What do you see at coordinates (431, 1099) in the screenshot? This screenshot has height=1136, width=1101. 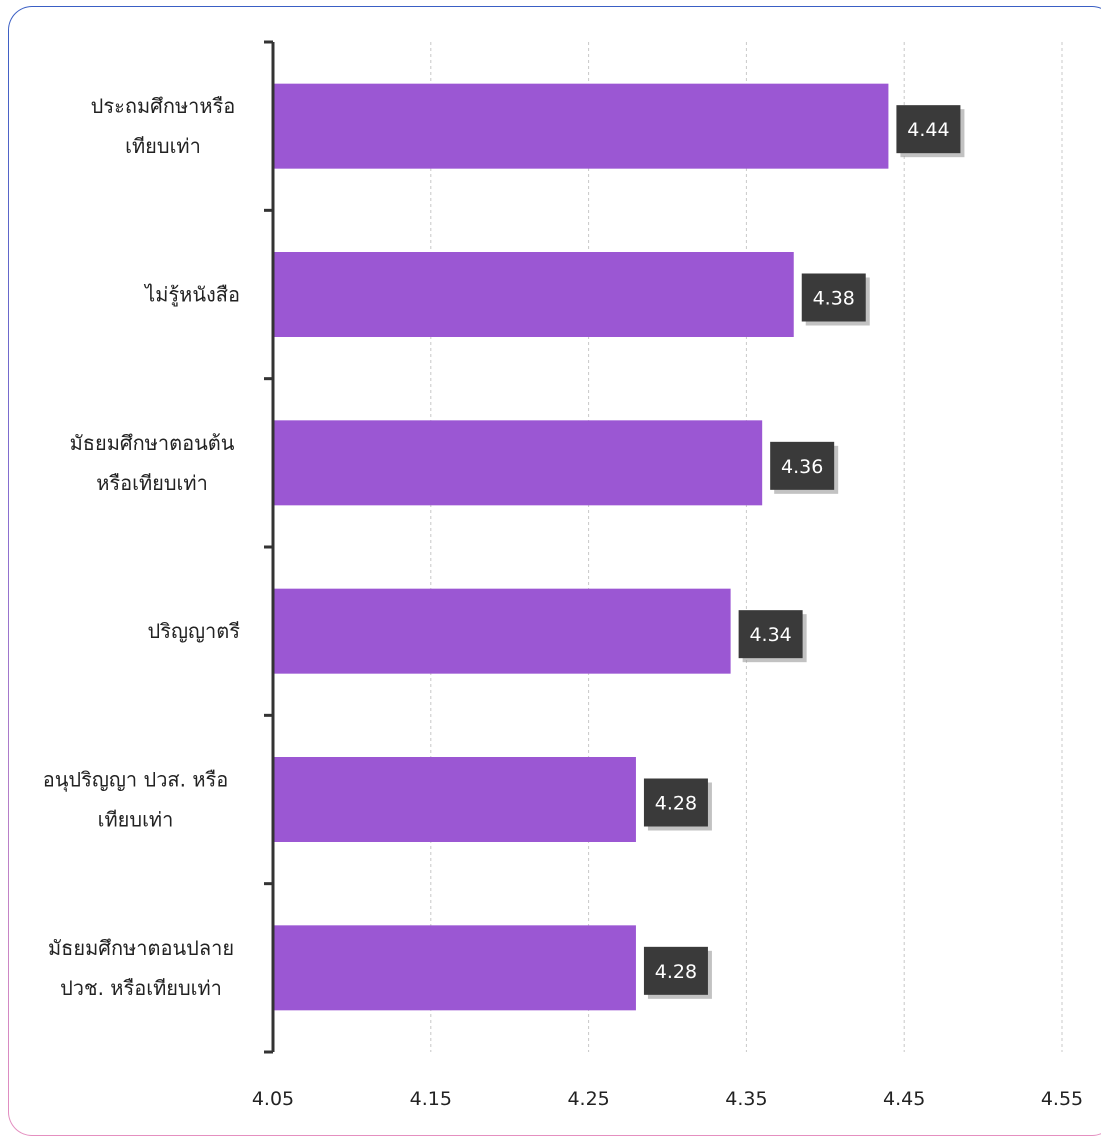 I see `x-tick-label: 4.15` at bounding box center [431, 1099].